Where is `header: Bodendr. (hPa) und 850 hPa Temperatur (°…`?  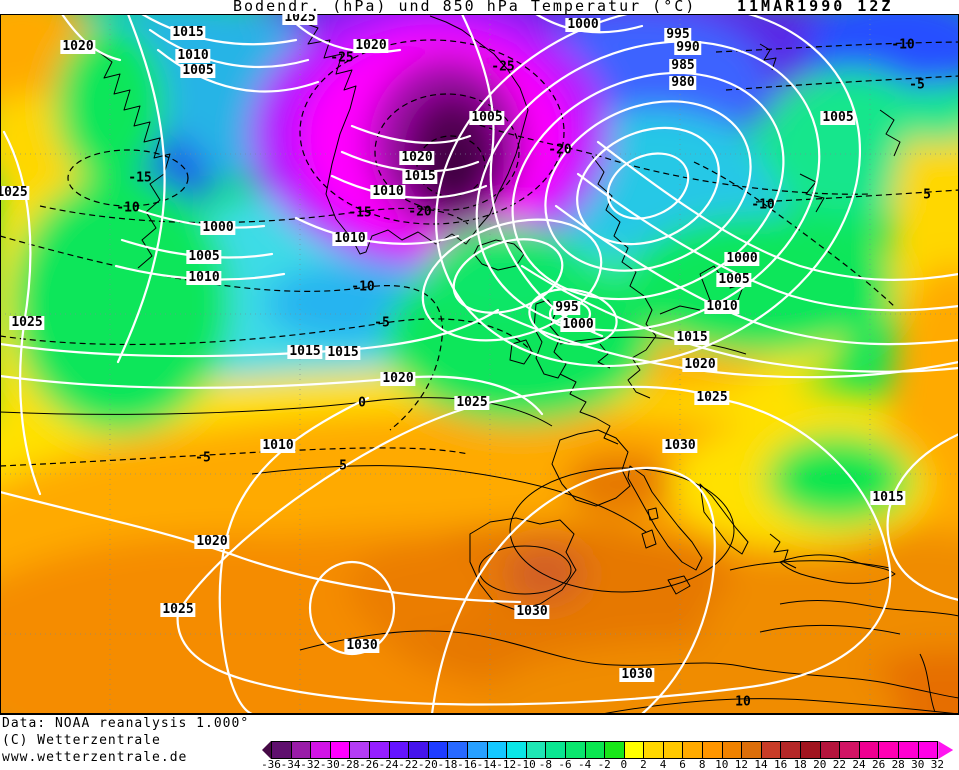
header: Bodendr. (hPa) und 850 hPa Temperatur (°… is located at coordinates (479, 7).